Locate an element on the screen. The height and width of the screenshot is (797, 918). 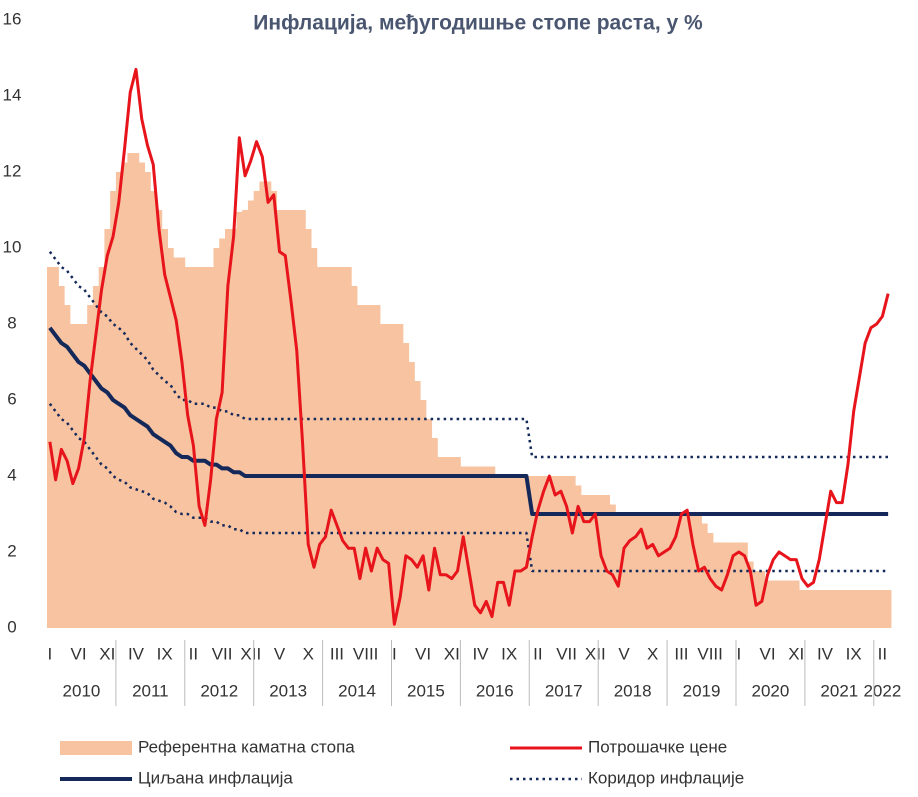
y-tick-label: 14 is located at coordinates (12, 94).